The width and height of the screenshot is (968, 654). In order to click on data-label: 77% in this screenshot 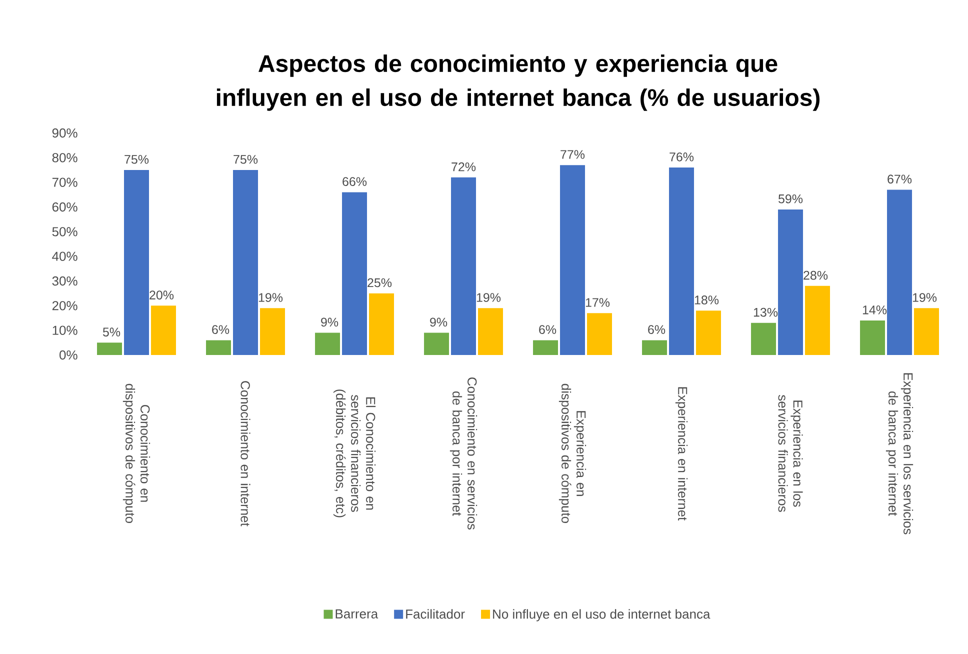, I will do `click(572, 154)`.